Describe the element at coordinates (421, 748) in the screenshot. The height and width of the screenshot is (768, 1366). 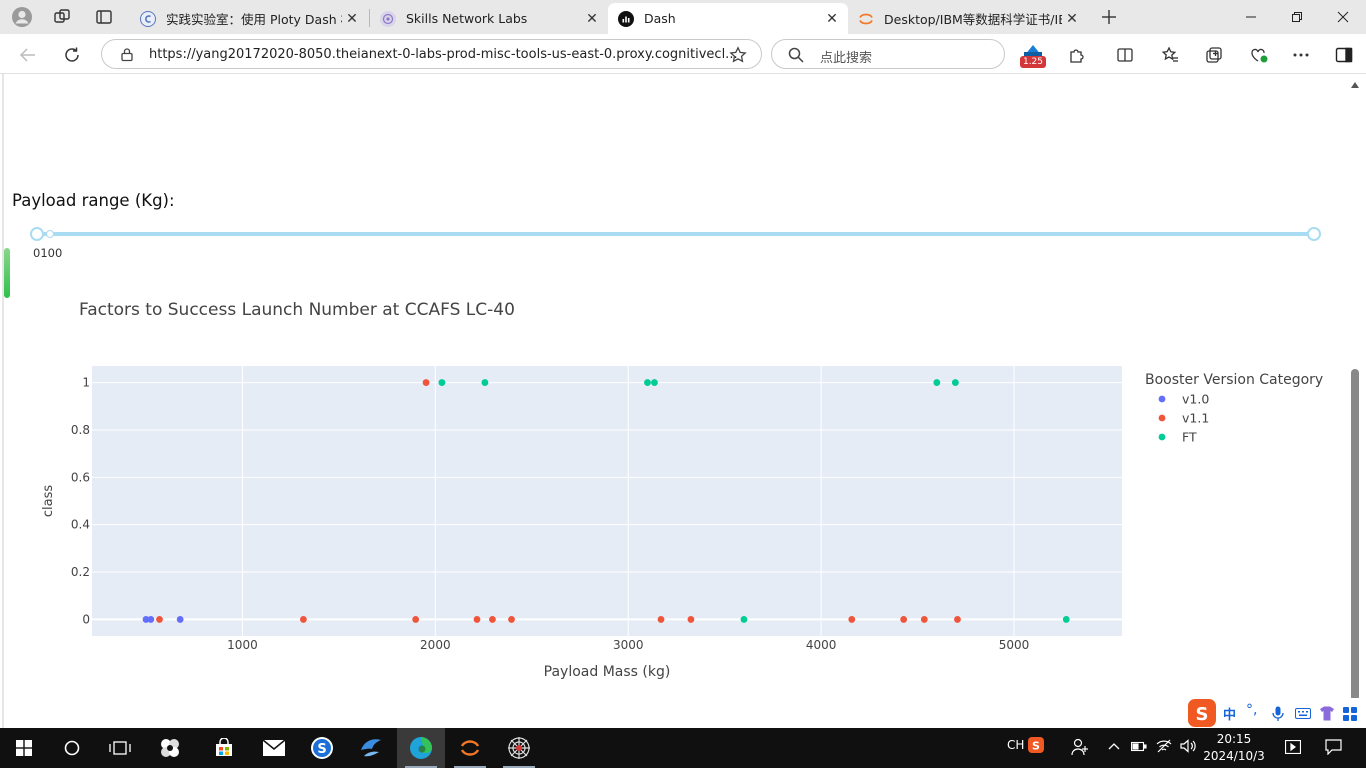
I see `edge-browser-icon` at that location.